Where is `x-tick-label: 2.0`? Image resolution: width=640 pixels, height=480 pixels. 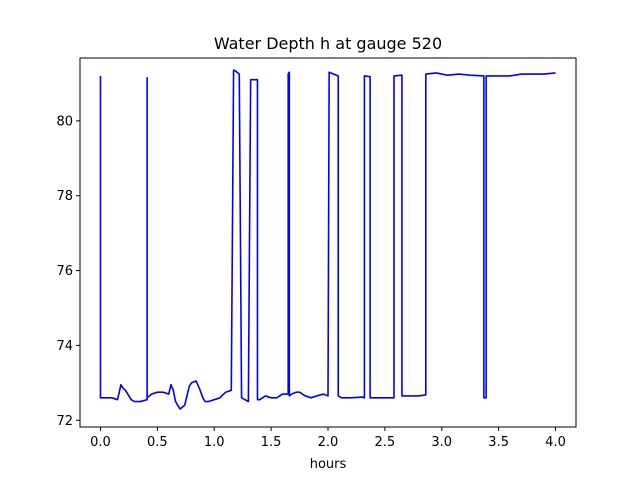 x-tick-label: 2.0 is located at coordinates (328, 442).